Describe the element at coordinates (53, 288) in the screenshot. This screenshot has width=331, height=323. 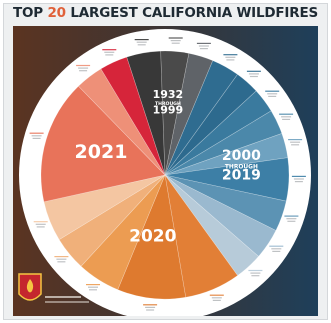
I see `cal-fire-badge` at that location.